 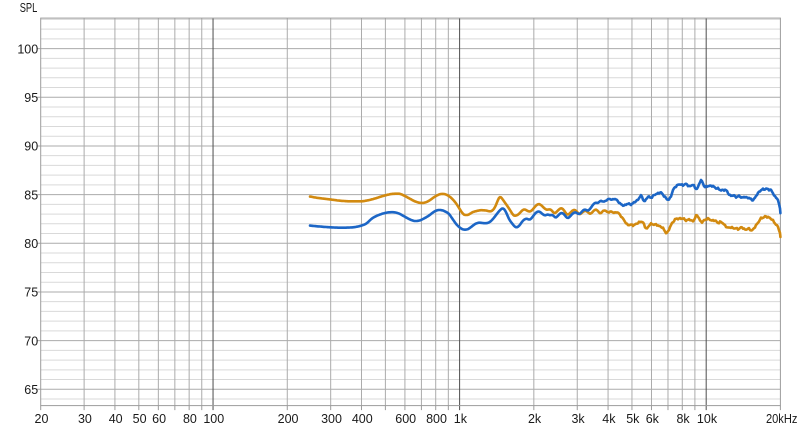 What do you see at coordinates (140, 419) in the screenshot?
I see `svg-text: 50` at bounding box center [140, 419].